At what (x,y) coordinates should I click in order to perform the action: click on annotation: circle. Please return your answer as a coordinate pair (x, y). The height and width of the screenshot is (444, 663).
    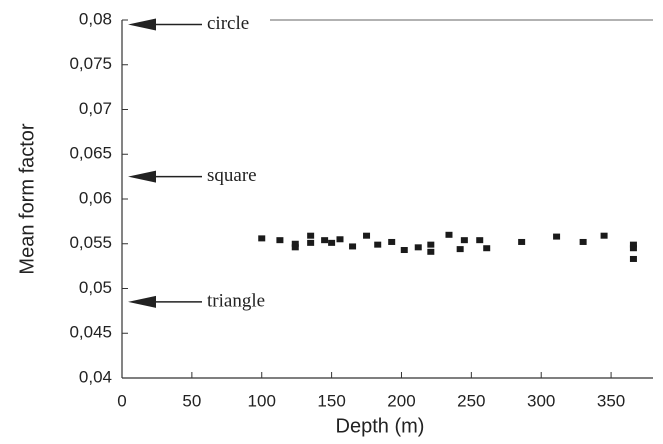
    Looking at the image, I should click on (228, 23).